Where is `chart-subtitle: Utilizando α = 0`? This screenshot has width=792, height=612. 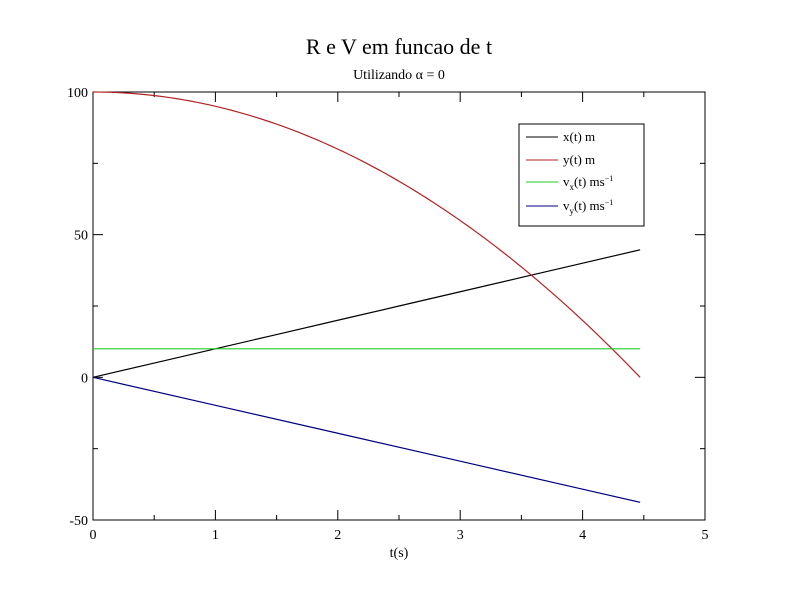 chart-subtitle: Utilizando α = 0 is located at coordinates (399, 75).